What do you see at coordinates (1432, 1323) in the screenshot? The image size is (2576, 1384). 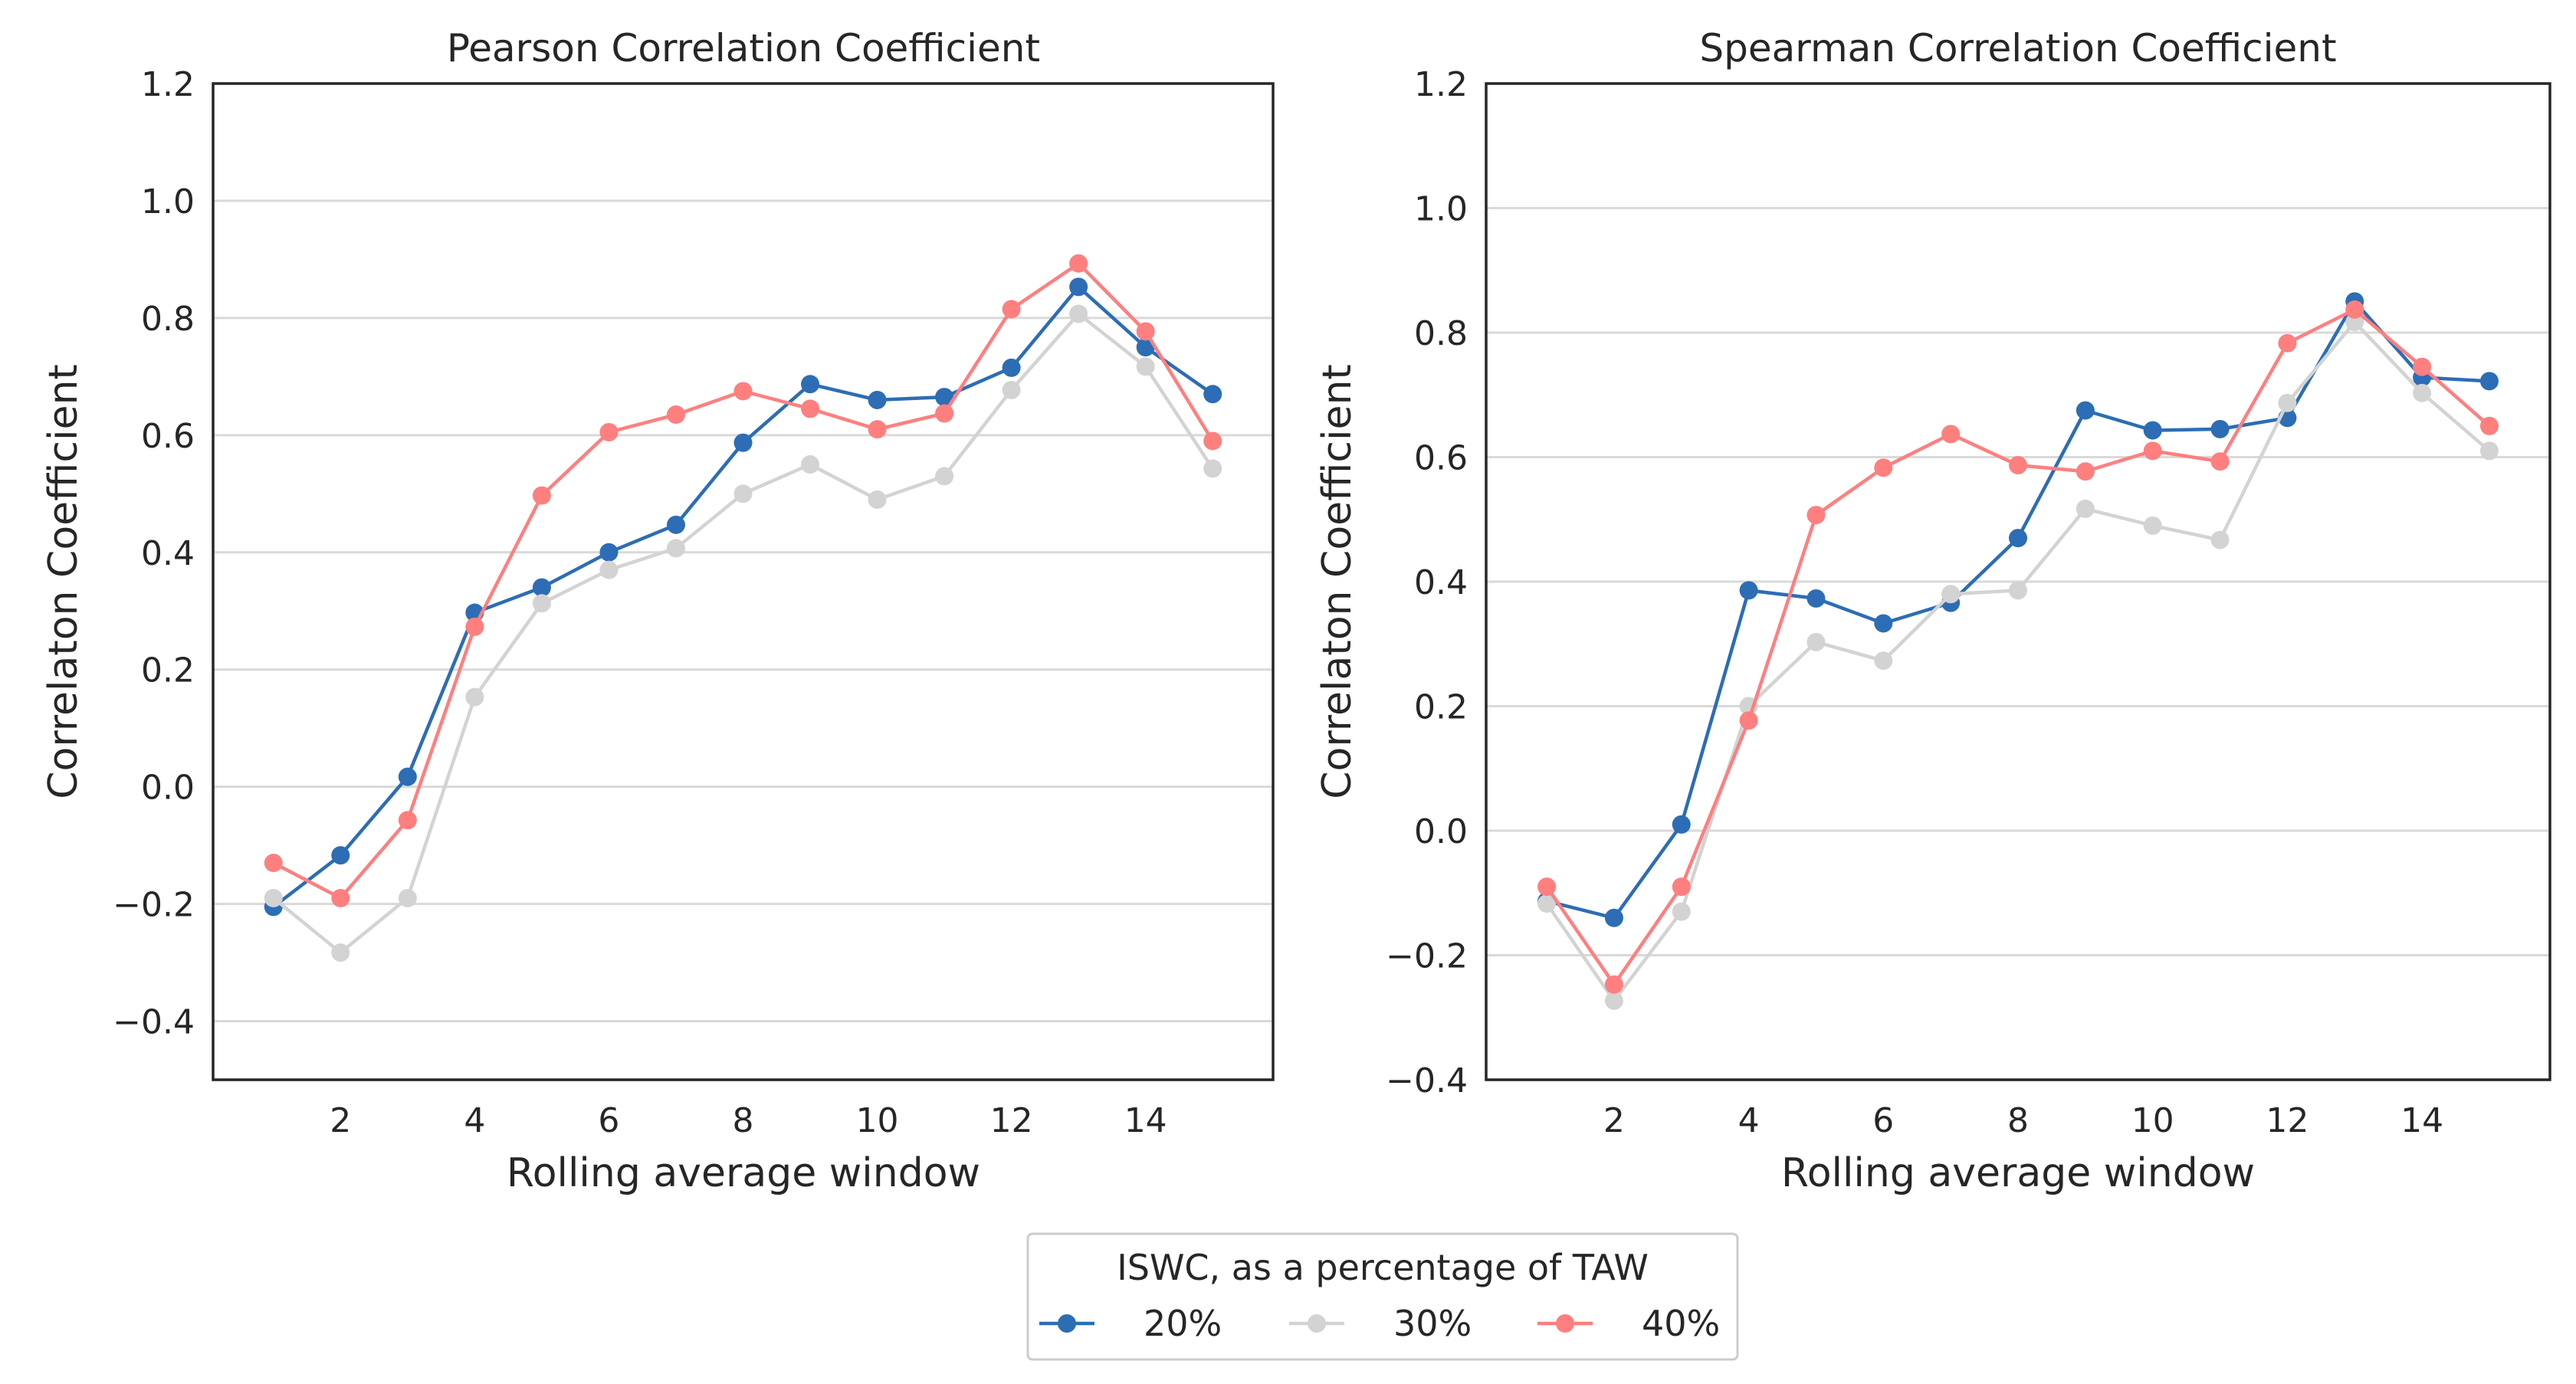 I see `legend-label: 30%` at bounding box center [1432, 1323].